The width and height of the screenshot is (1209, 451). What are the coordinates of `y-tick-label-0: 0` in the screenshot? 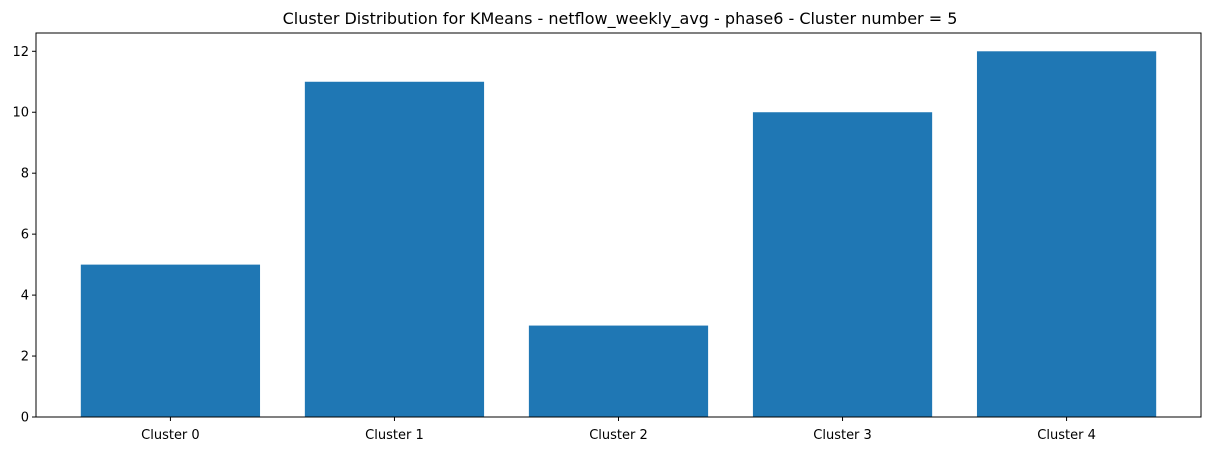 It's located at (25, 418).